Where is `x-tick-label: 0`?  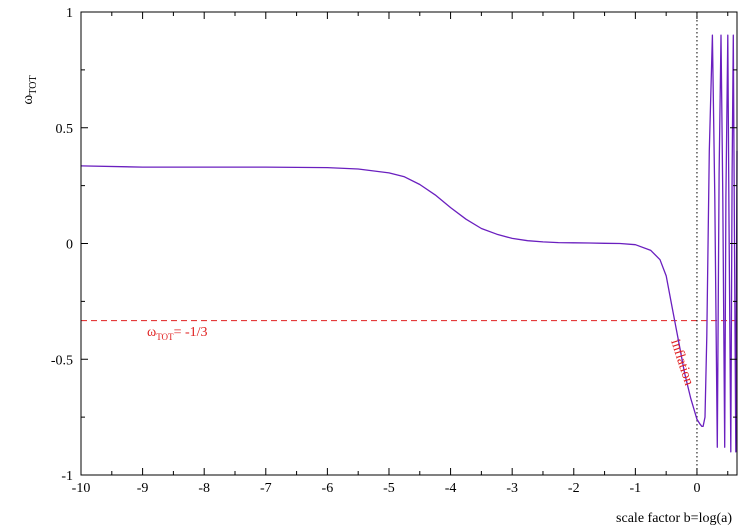
x-tick-label: 0 is located at coordinates (696, 488).